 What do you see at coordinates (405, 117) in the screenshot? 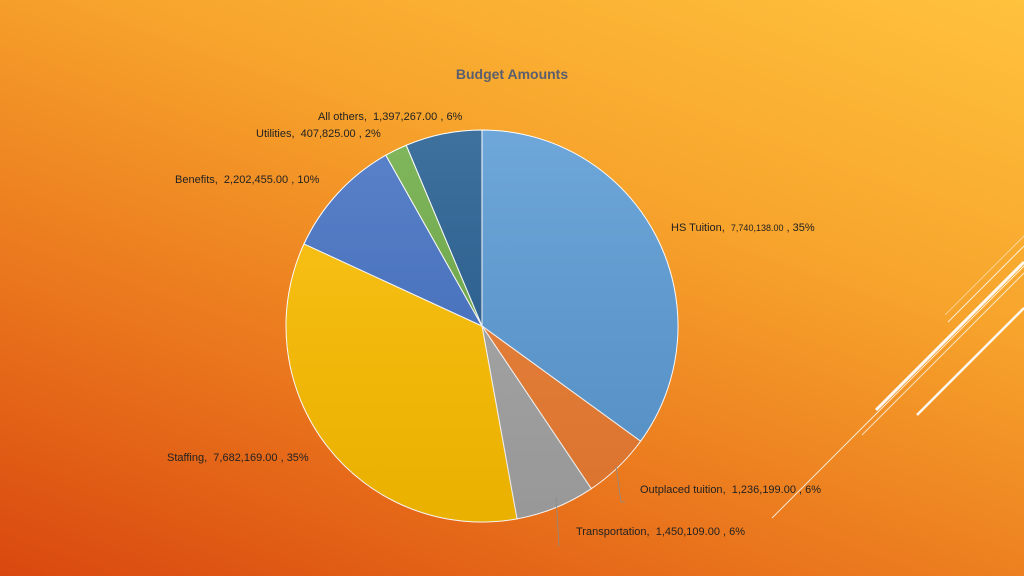
I see `label-value: 1,397,267.00` at bounding box center [405, 117].